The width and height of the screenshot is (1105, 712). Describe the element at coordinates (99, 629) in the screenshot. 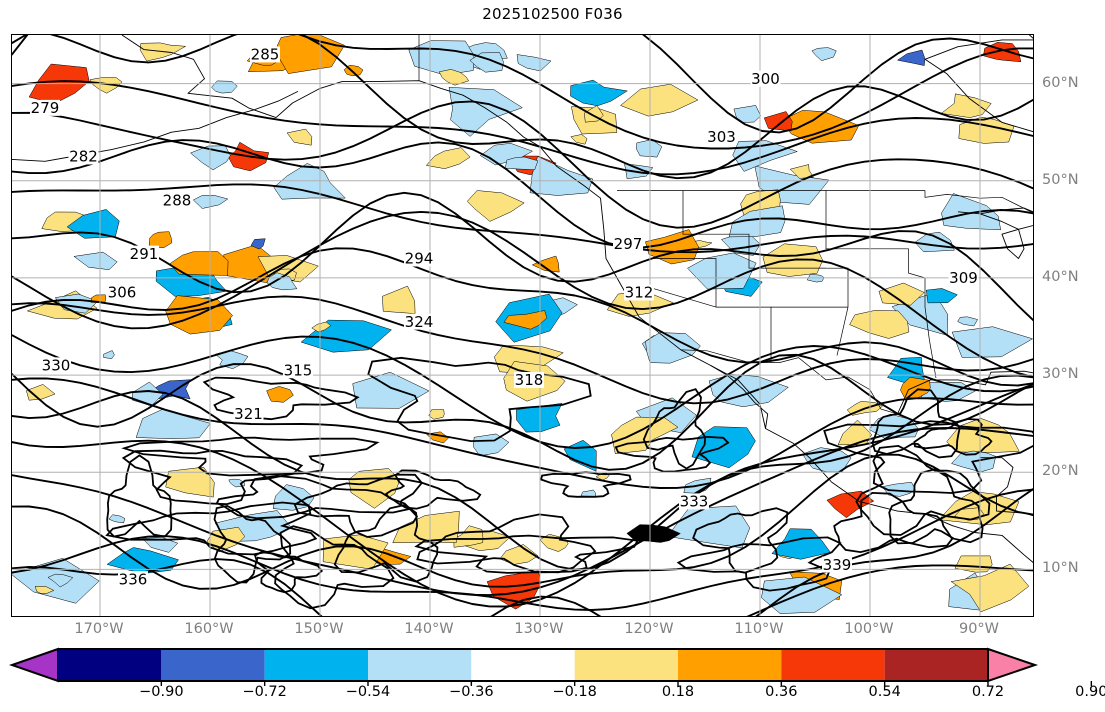

I see `lon-tick-label-0: 170°W` at that location.